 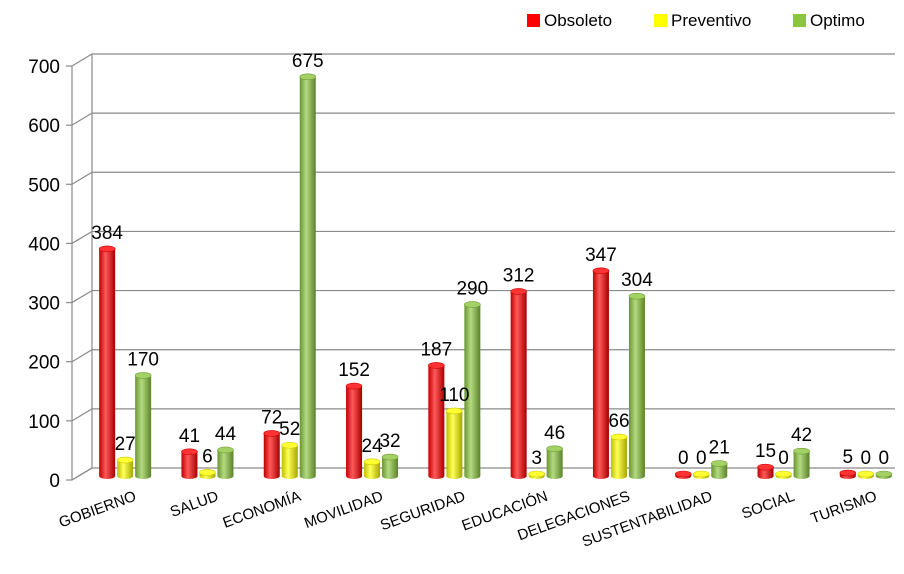 What do you see at coordinates (44, 67) in the screenshot?
I see `y-tick-label: 700` at bounding box center [44, 67].